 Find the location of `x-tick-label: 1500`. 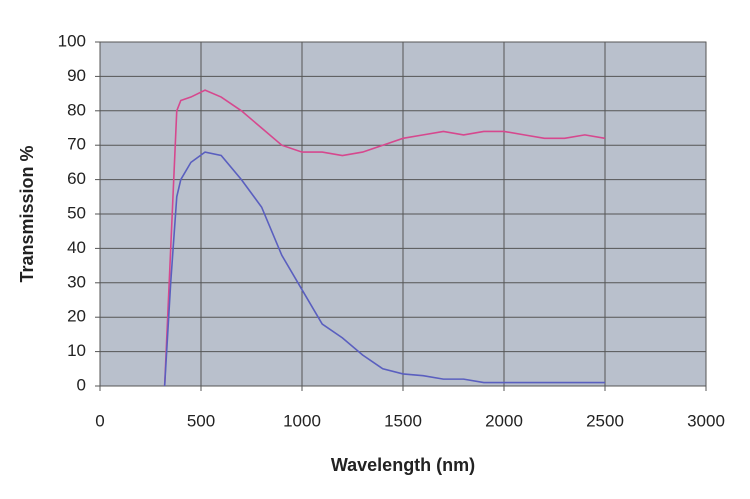

x-tick-label: 1500 is located at coordinates (403, 420).